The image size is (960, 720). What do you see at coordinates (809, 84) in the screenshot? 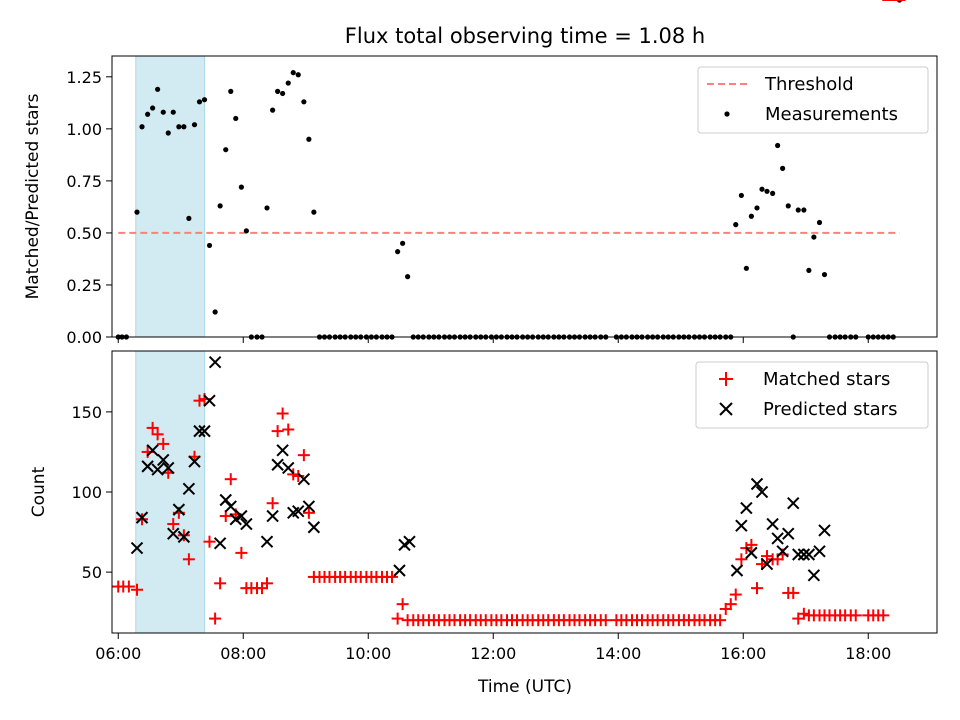
I see `legend-threshold-label: Threshold` at bounding box center [809, 84].